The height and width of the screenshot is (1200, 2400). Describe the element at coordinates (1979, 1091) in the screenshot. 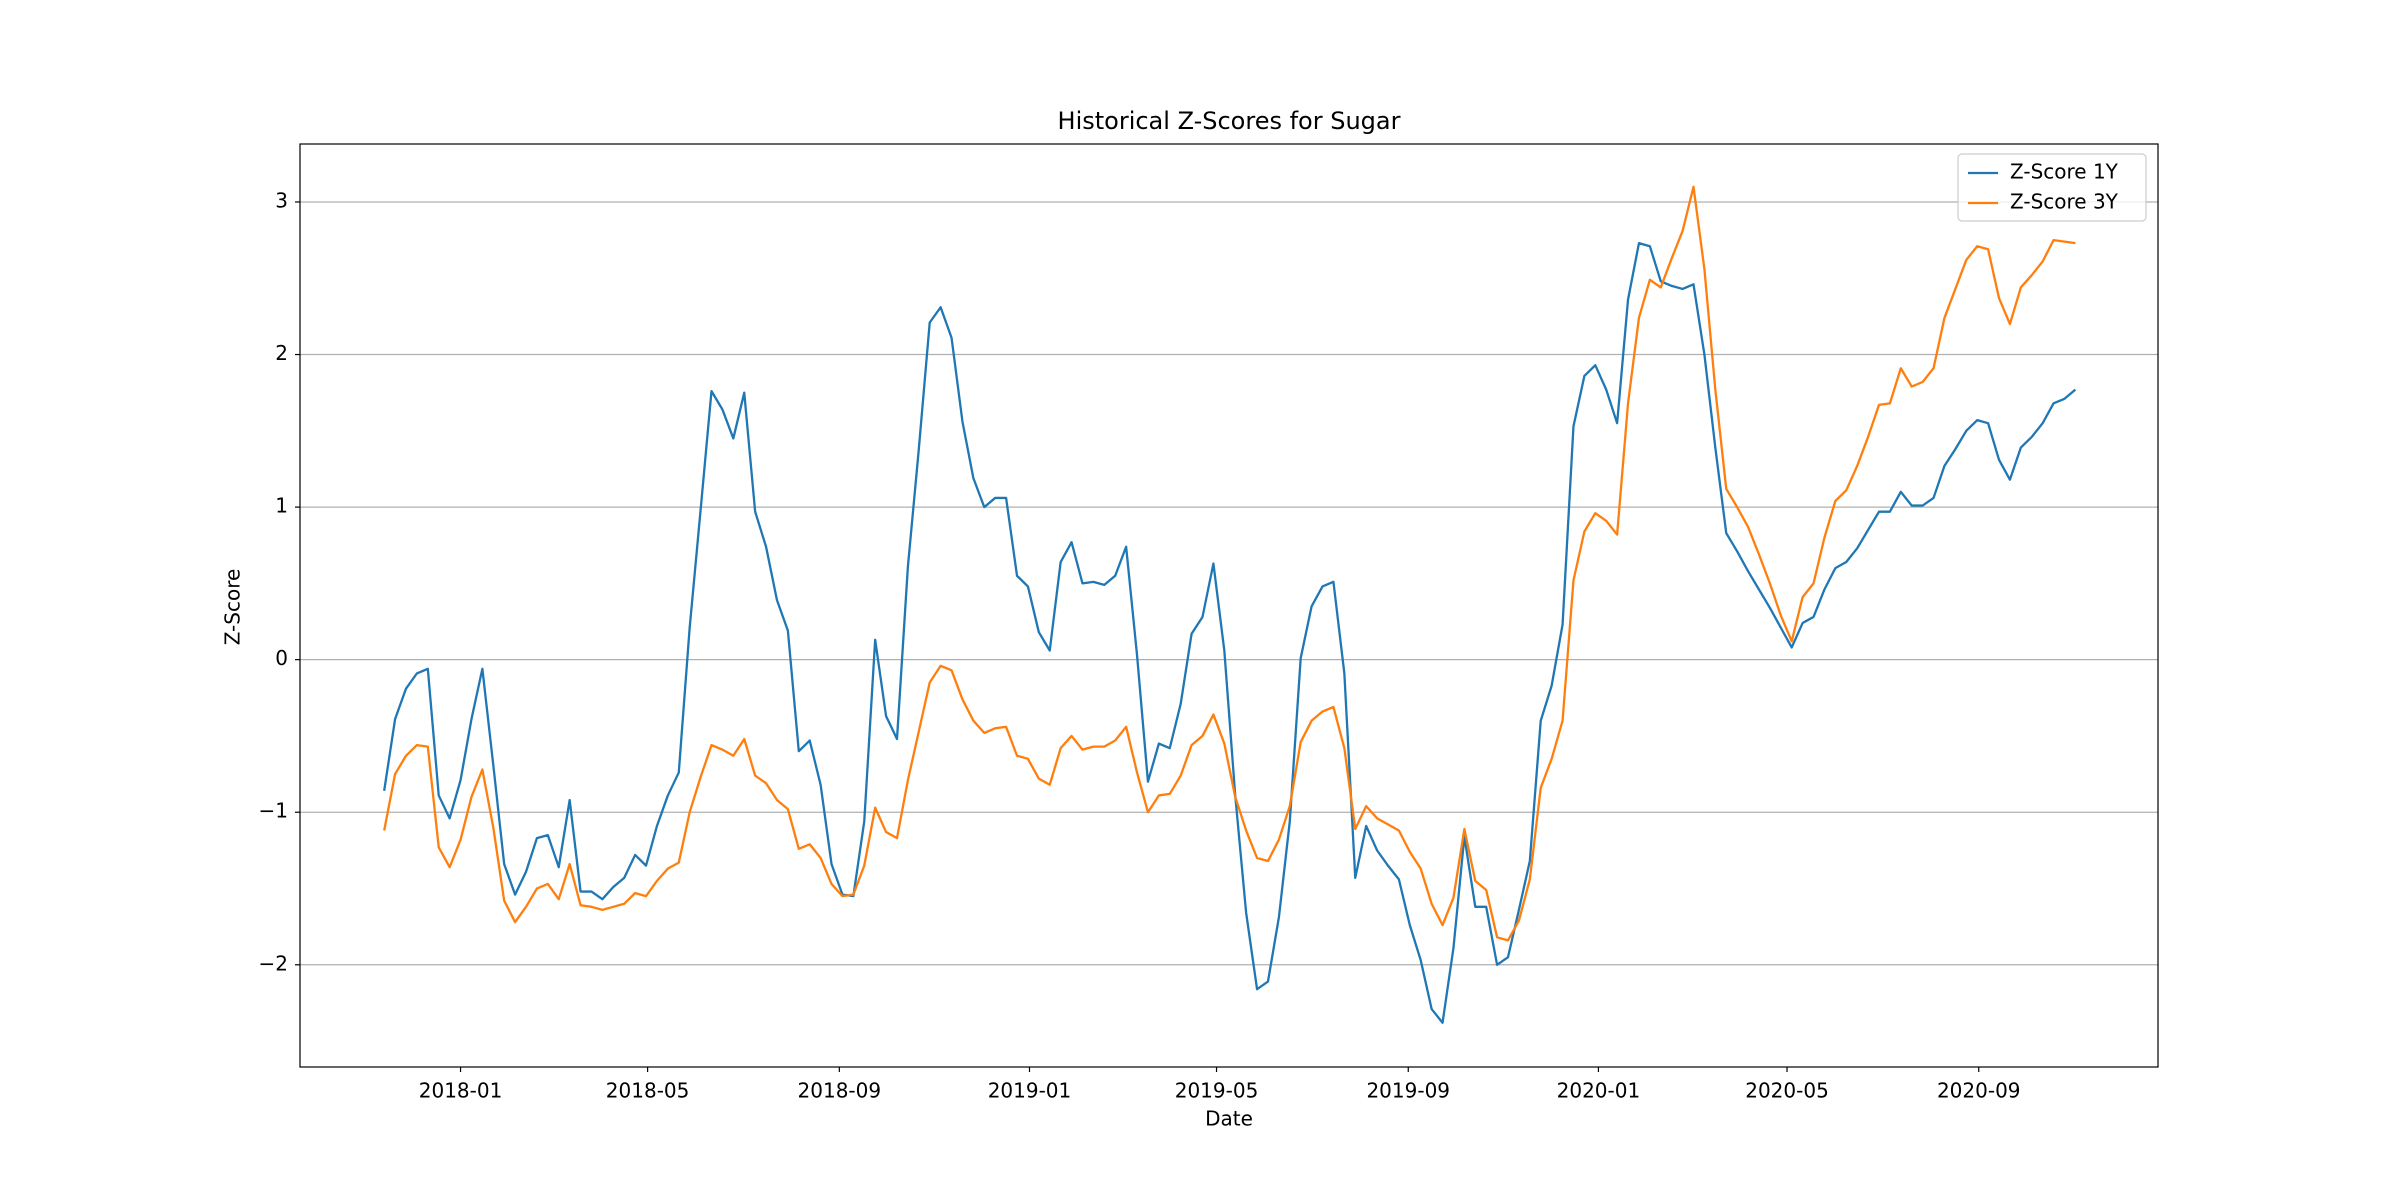

I see `x-tick-label: 2020-09` at that location.